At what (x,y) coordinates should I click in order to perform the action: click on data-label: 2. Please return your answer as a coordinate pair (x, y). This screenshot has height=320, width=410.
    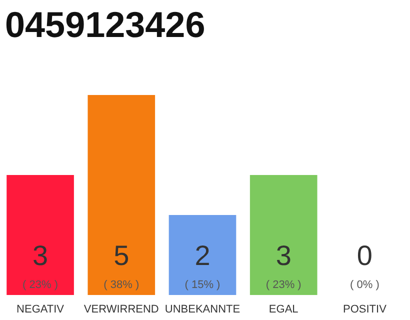
    Looking at the image, I should click on (202, 255).